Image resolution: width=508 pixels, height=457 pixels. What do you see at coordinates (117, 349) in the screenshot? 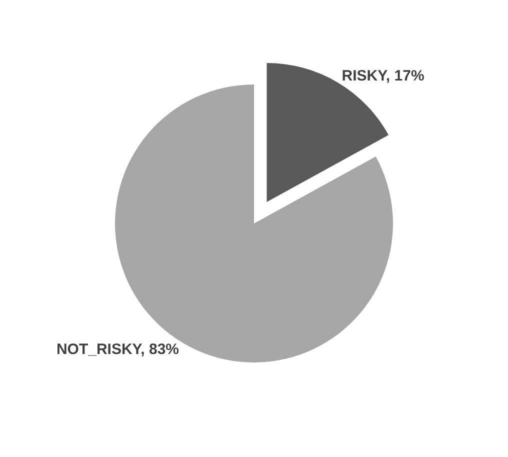
I see `slice-label: NOT_RISKY, 83%` at bounding box center [117, 349].